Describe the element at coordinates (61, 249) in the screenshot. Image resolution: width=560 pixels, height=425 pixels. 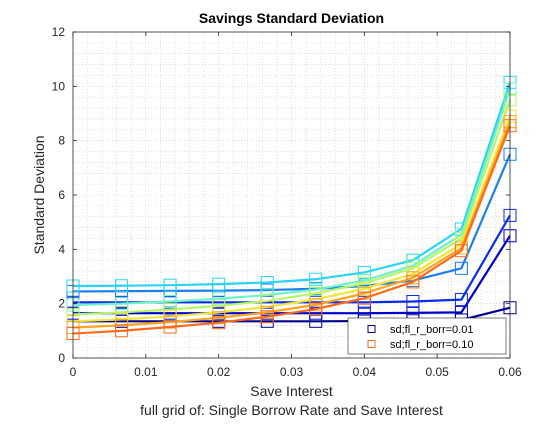
I see `y-tick-label: 4` at that location.